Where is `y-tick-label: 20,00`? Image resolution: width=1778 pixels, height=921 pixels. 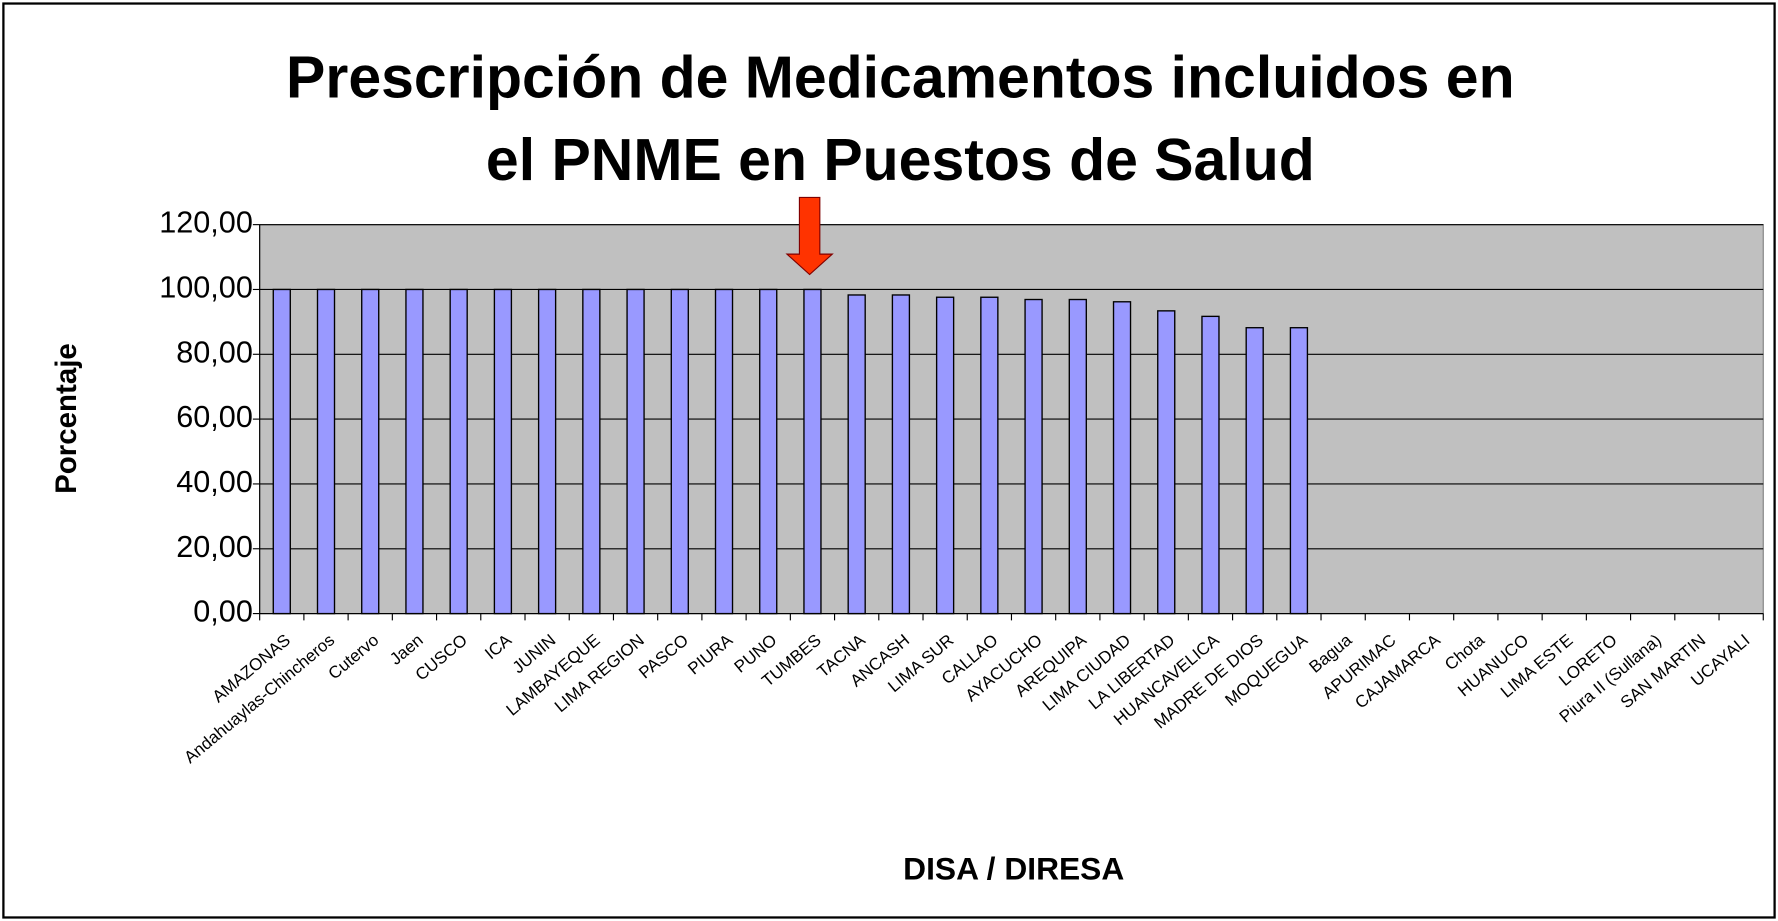 y-tick-label: 20,00 is located at coordinates (214, 547).